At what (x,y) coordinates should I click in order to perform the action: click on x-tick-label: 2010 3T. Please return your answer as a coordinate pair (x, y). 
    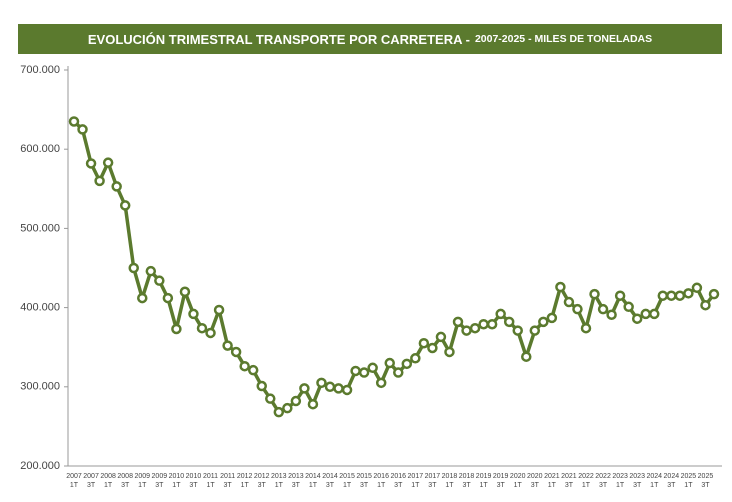
    Looking at the image, I should click on (193, 481).